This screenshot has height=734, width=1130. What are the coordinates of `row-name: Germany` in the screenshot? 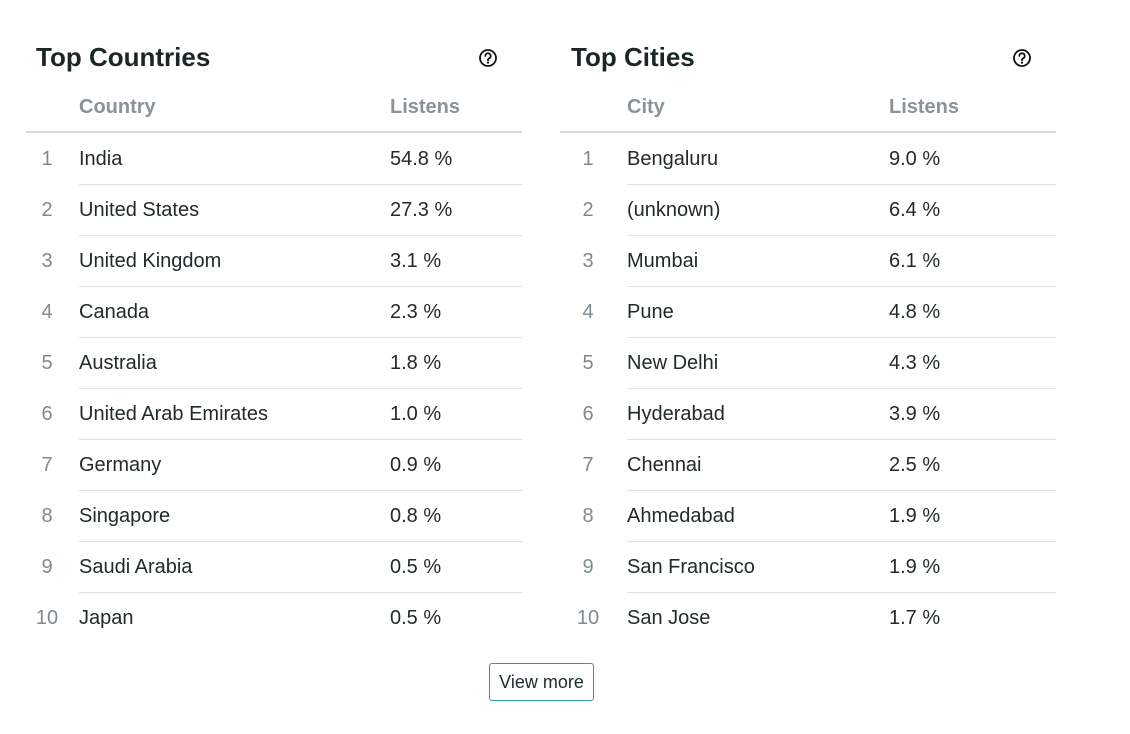 It's located at (120, 465).